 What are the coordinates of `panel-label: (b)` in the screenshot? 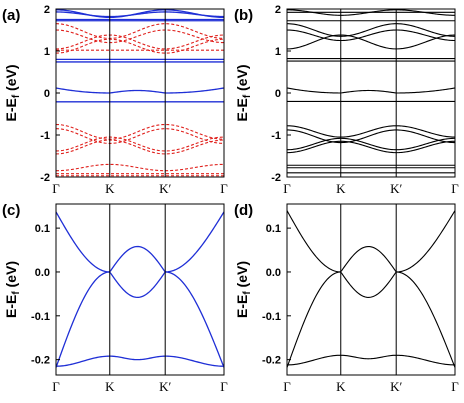 It's located at (243, 15).